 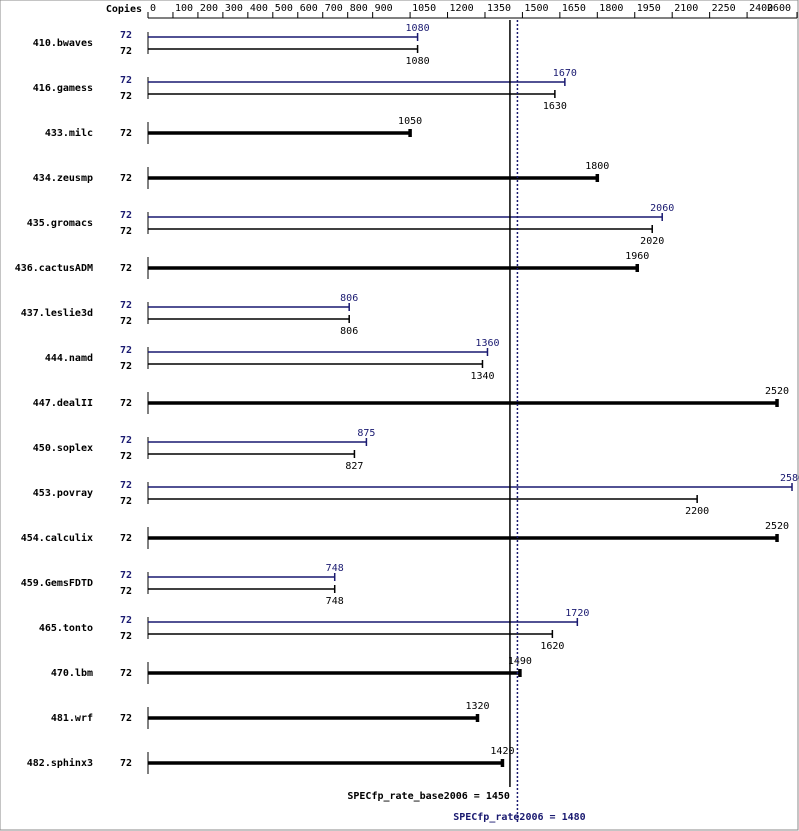 What do you see at coordinates (520, 661) in the screenshot?
I see `value-label: 1490` at bounding box center [520, 661].